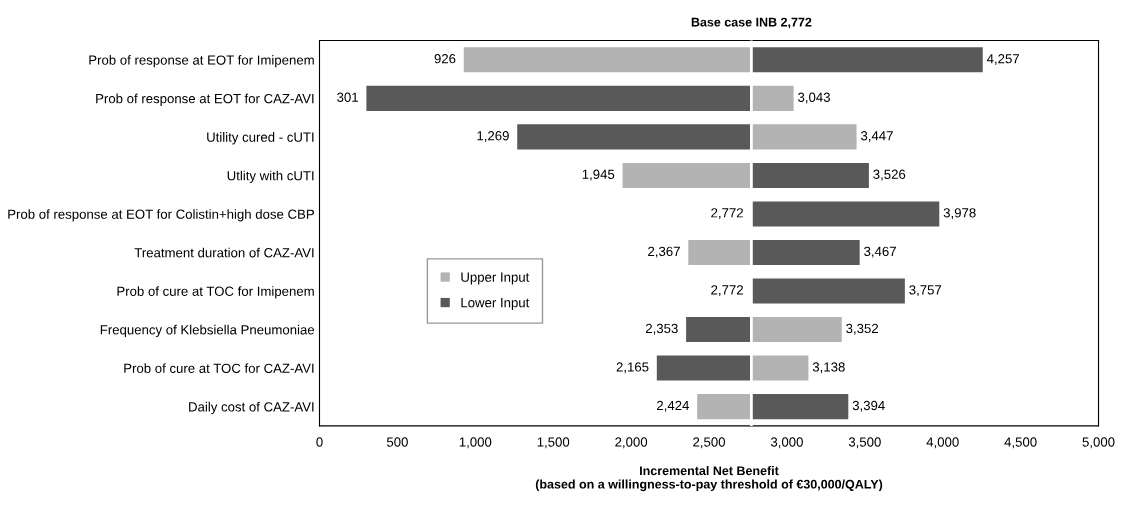 The image size is (1129, 507). Describe the element at coordinates (205, 99) in the screenshot. I see `y-tick-label: Prob of response at EOT for CAZ-AVI` at that location.